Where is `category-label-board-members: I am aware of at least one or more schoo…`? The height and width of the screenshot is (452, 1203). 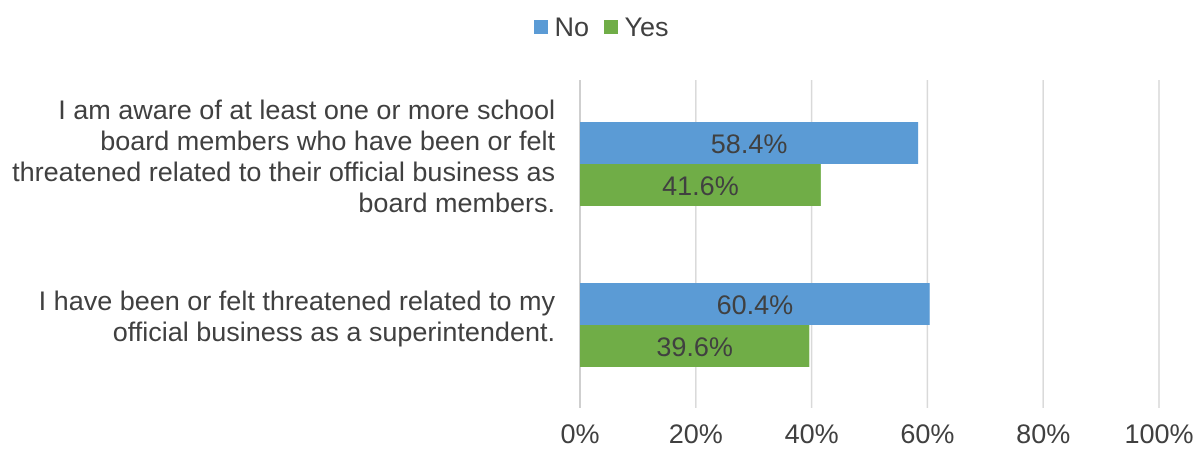 category-label-board-members: I am aware of at least one or more schoo… is located at coordinates (283, 156).